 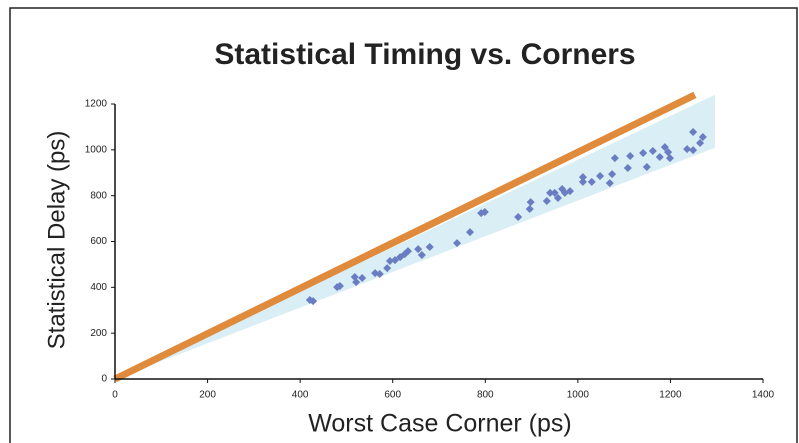 I want to click on y-tick-label: 400, so click(x=98, y=287).